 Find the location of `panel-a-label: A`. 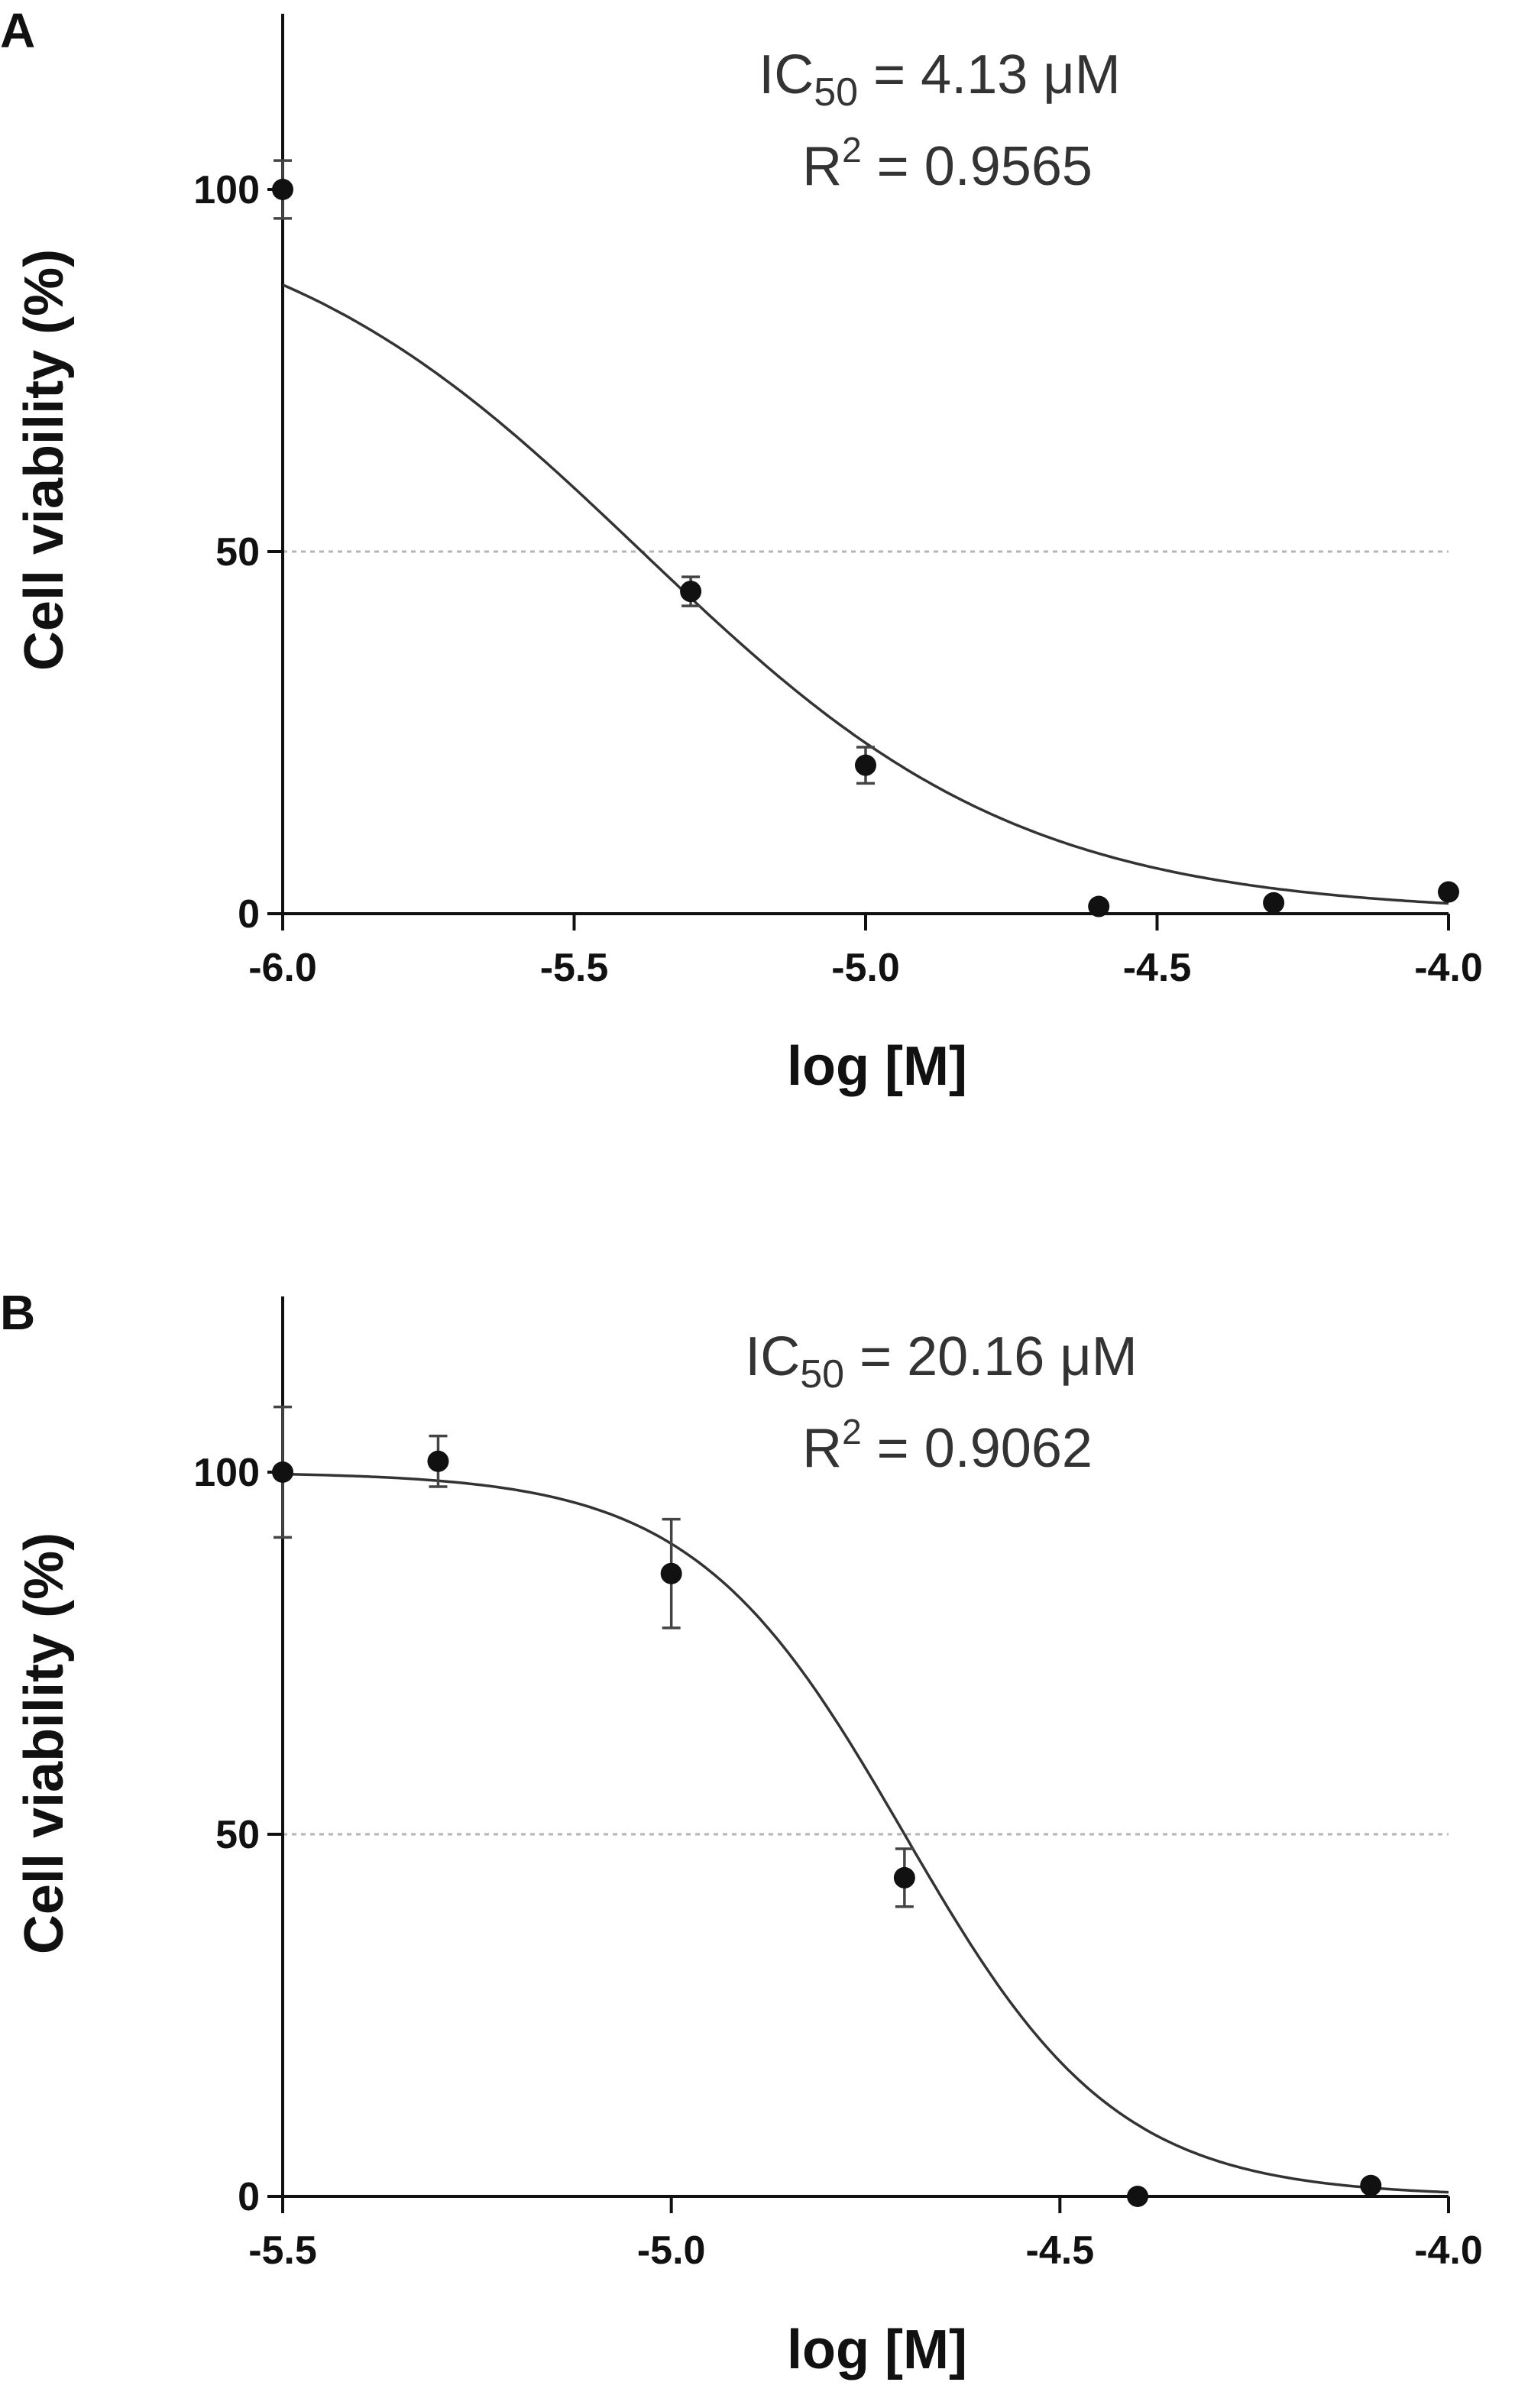

panel-a-label: A is located at coordinates (17, 30).